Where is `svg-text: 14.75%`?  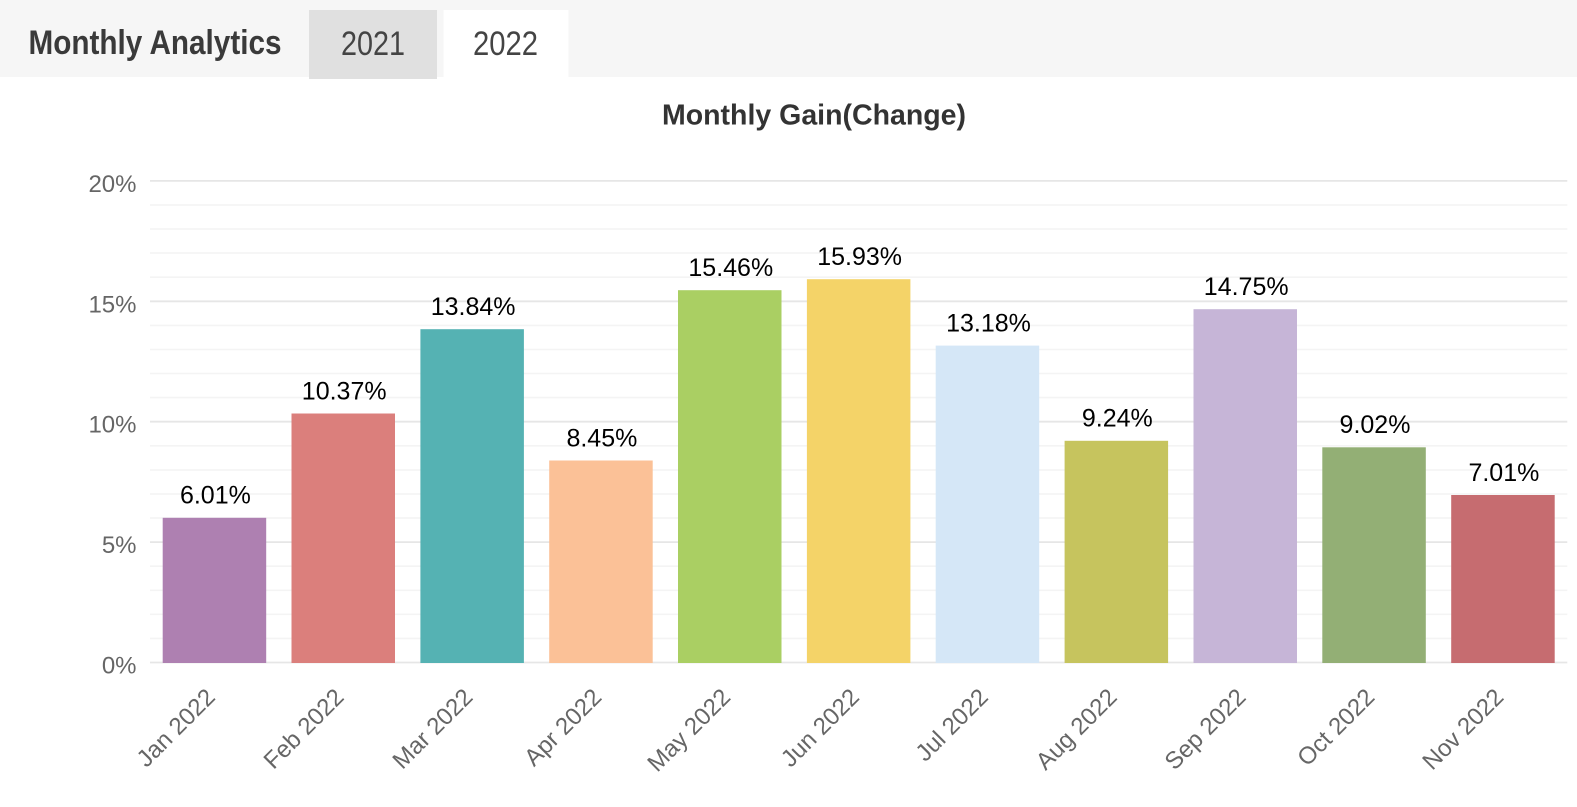 svg-text: 14.75% is located at coordinates (1246, 287).